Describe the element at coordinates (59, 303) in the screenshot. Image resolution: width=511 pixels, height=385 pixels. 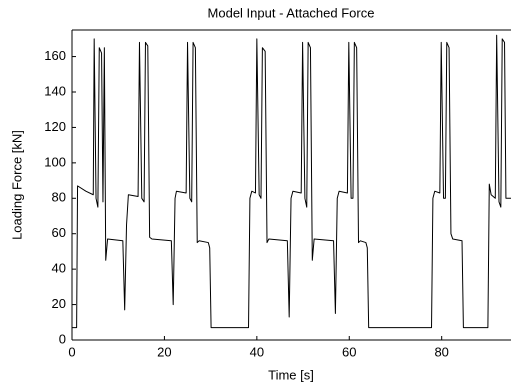
I see `y-tick-label: 20` at that location.